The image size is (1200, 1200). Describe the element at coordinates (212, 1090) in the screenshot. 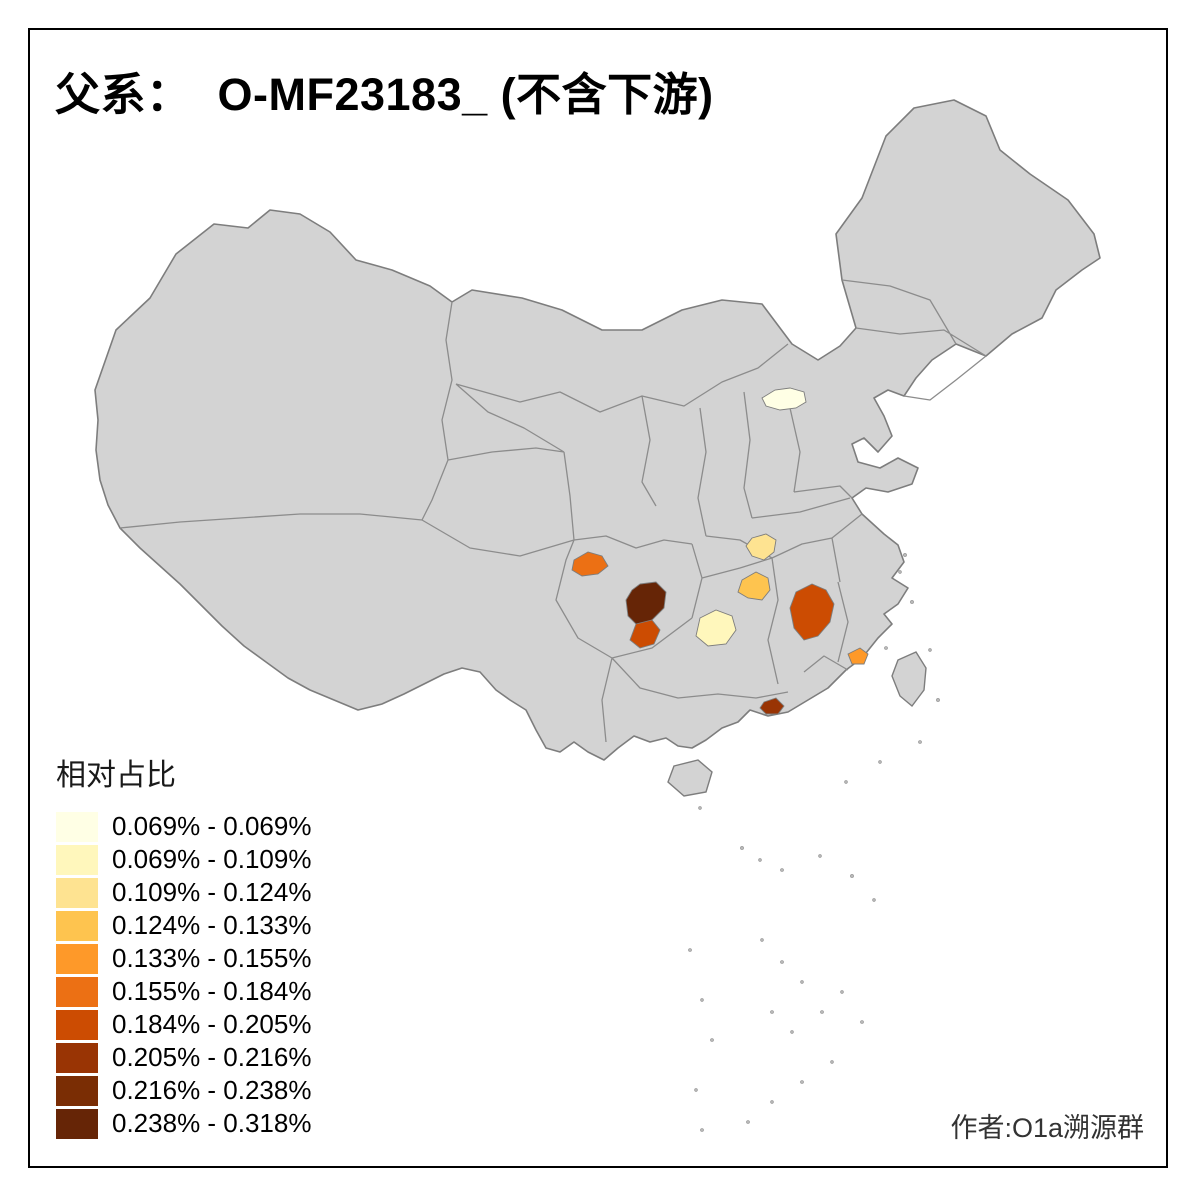

I see `legend-label: 0.216% - 0.238%` at that location.